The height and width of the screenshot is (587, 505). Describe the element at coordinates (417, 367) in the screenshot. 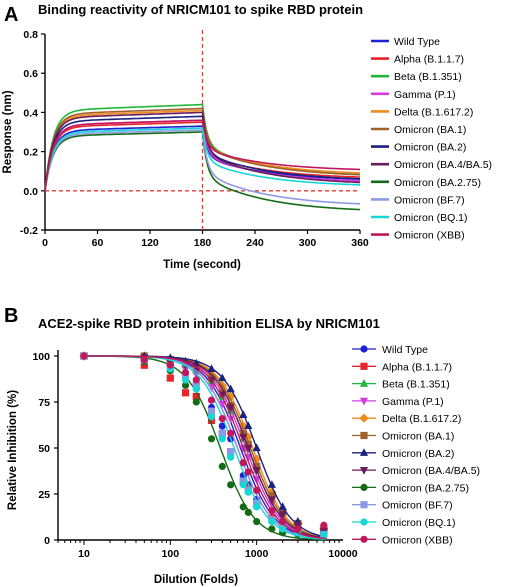

I see `chart-b-legend-label: Alpha (B.1.1.7)` at that location.